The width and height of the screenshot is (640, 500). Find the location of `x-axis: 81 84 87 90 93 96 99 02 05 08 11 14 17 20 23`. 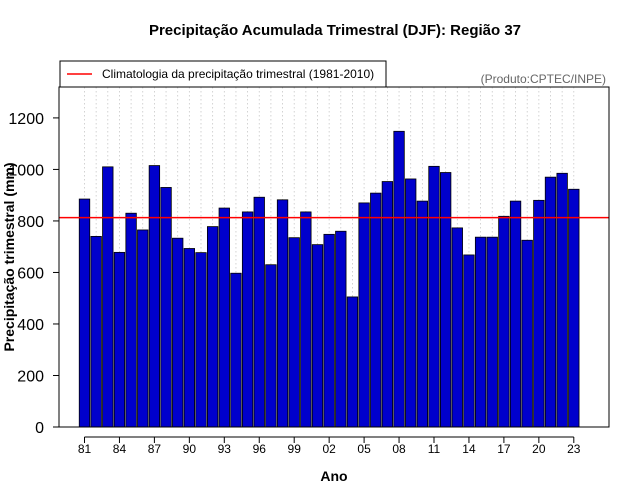

x-axis: 81 84 87 90 93 96 99 02 05 08 11 14 17 20 23 is located at coordinates (329, 446).